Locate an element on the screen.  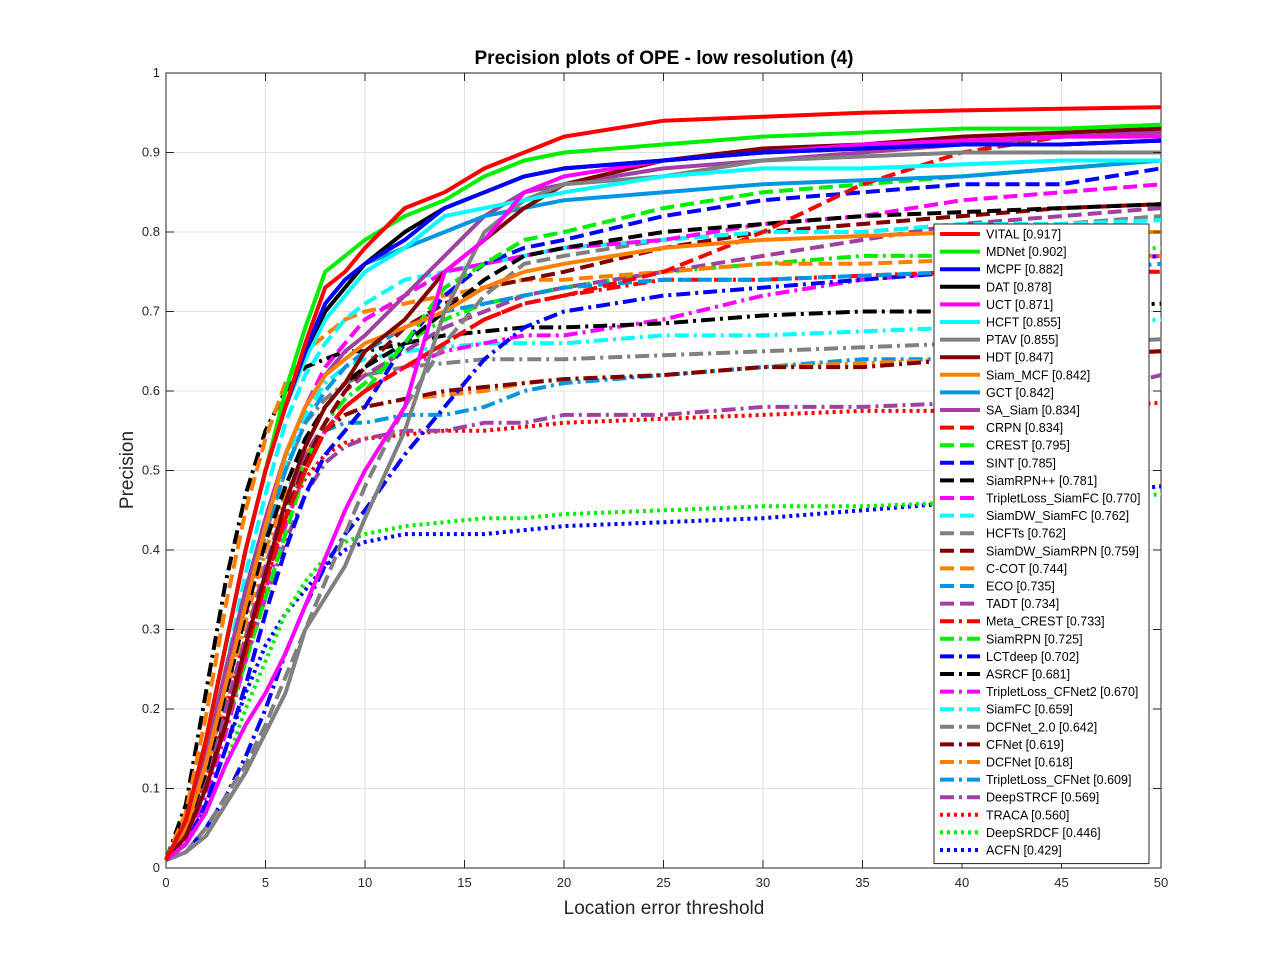
legend-label-29: CFNet [0.619] is located at coordinates (1025, 745).